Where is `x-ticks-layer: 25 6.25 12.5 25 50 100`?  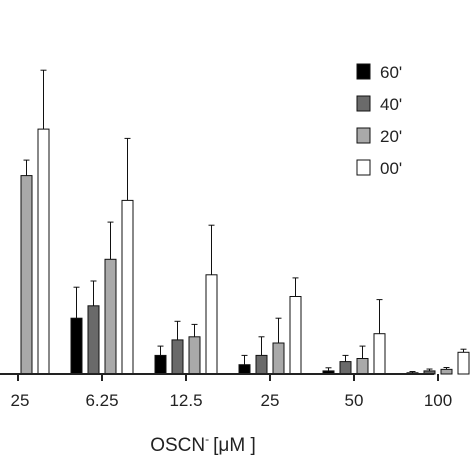
x-ticks-layer: 25 6.25 12.5 25 50 100 is located at coordinates (231, 392).